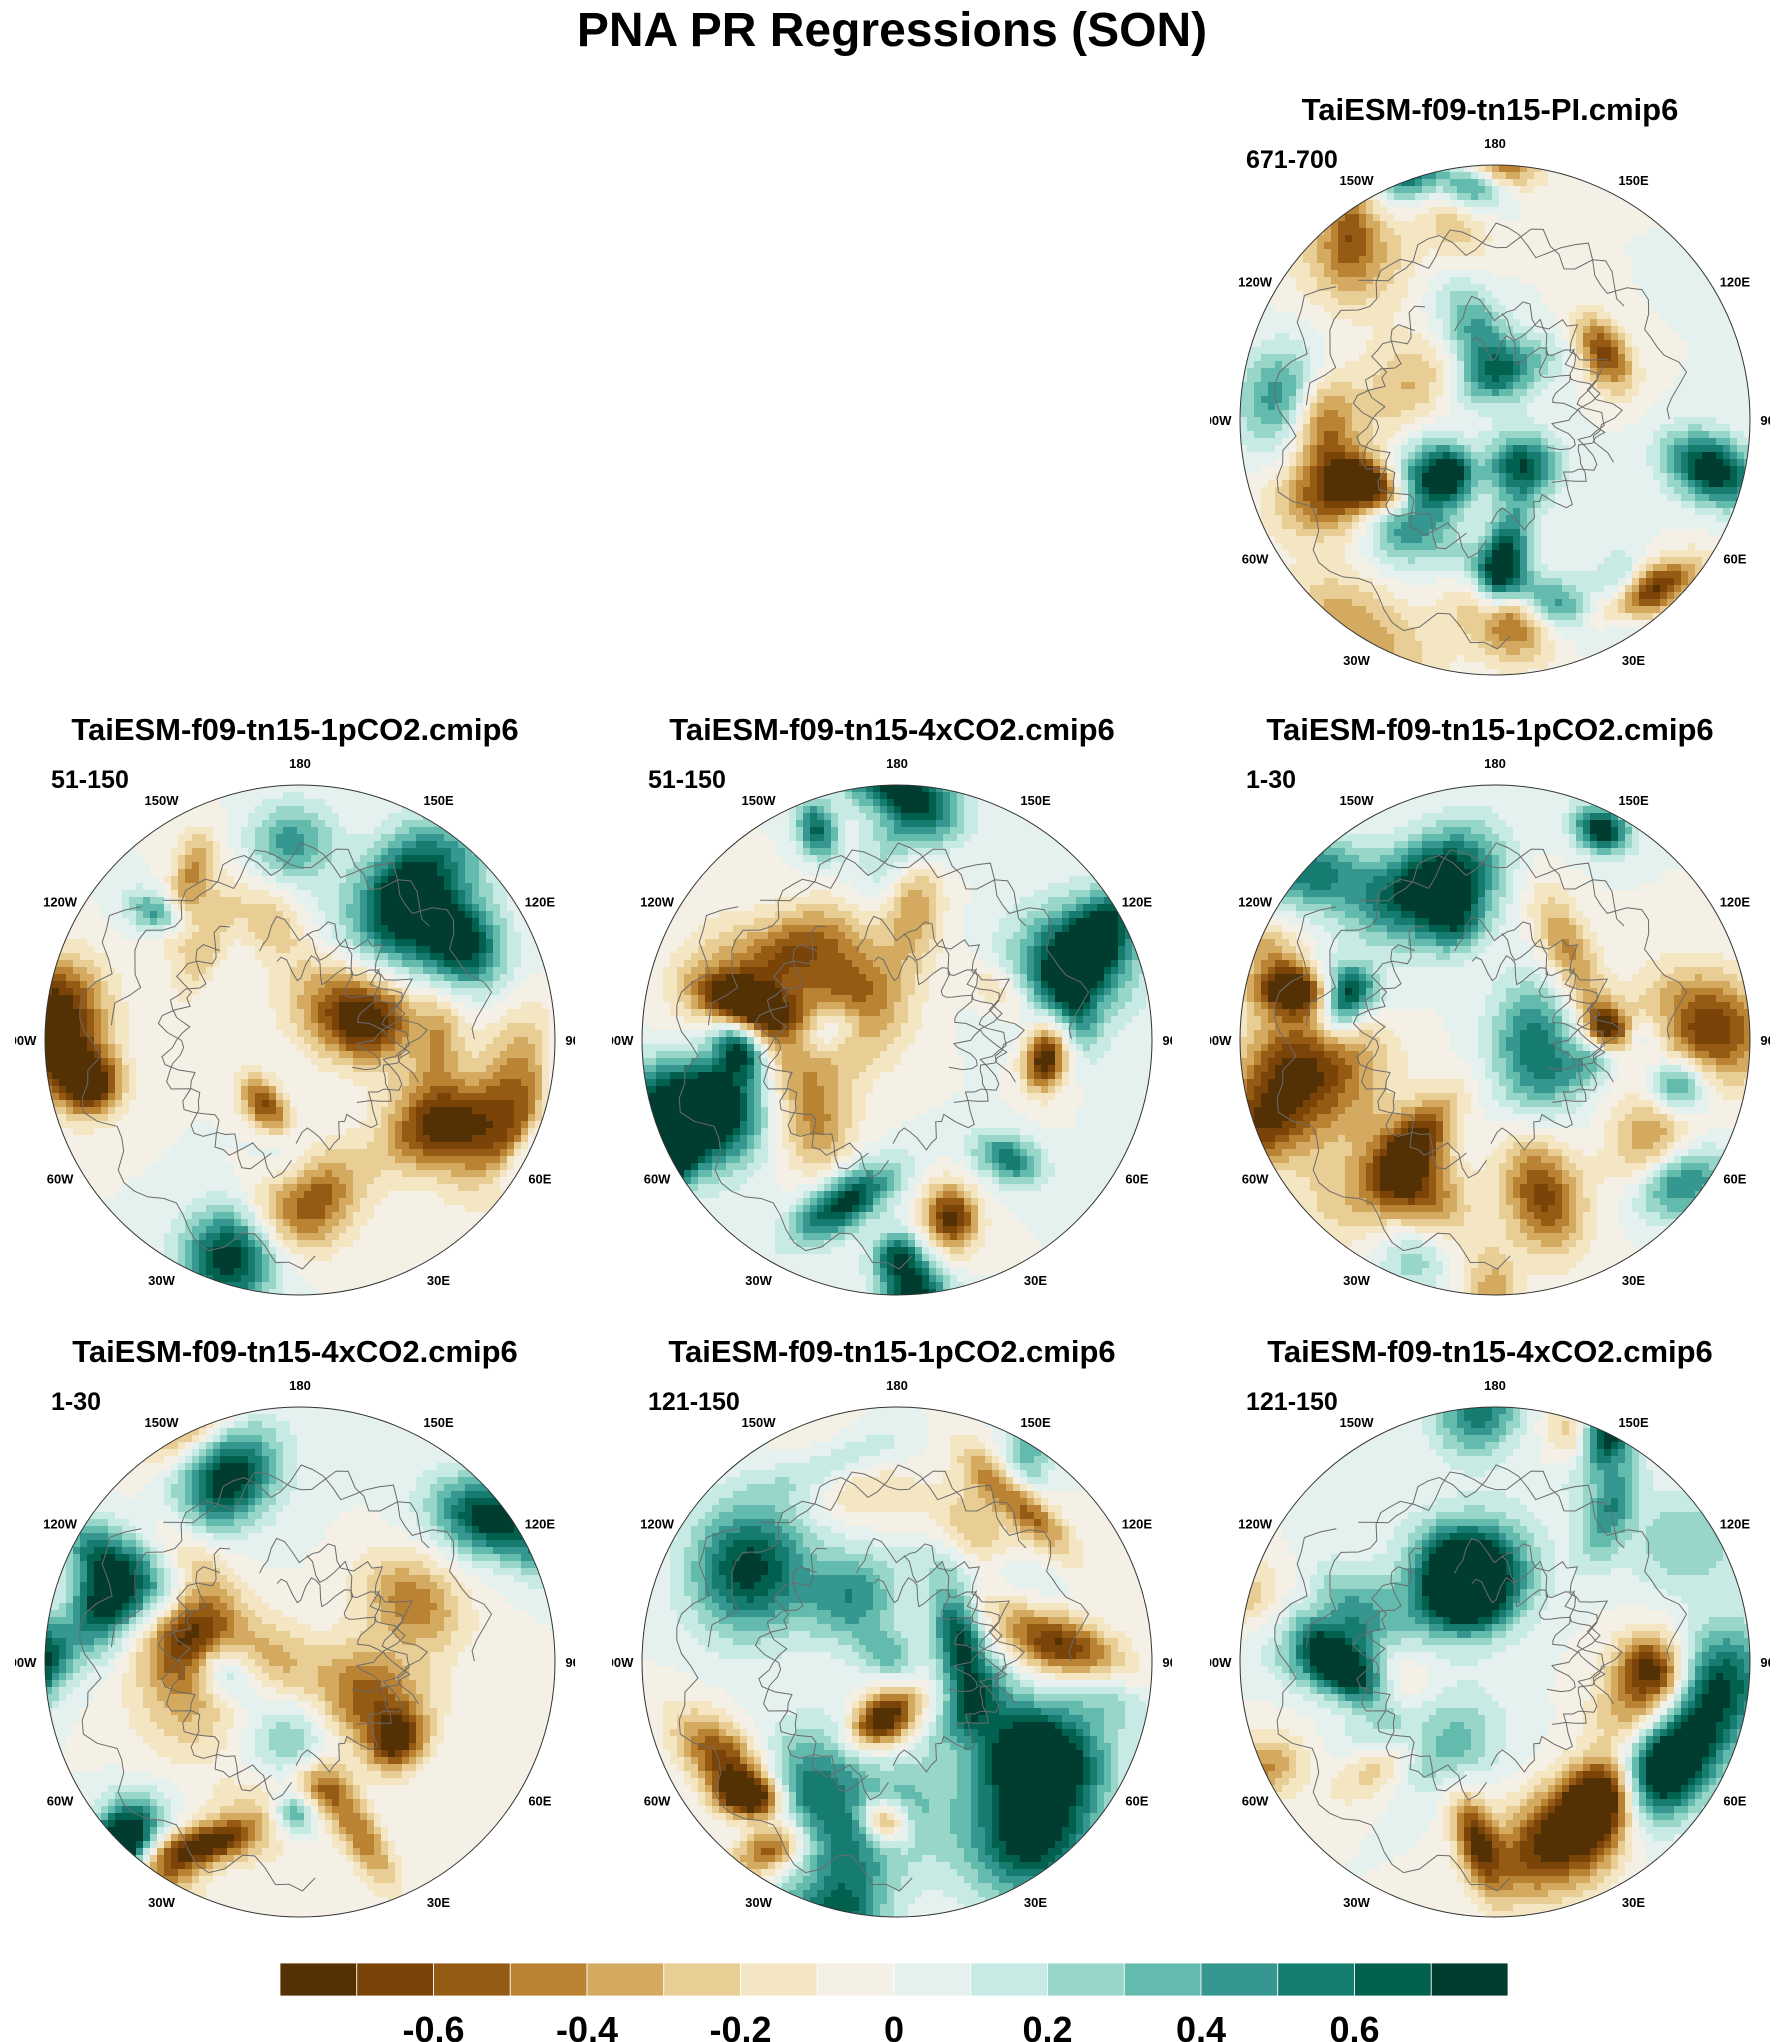  What do you see at coordinates (892, 31) in the screenshot?
I see `figure-title: PNA PR Regressions (SON)` at bounding box center [892, 31].